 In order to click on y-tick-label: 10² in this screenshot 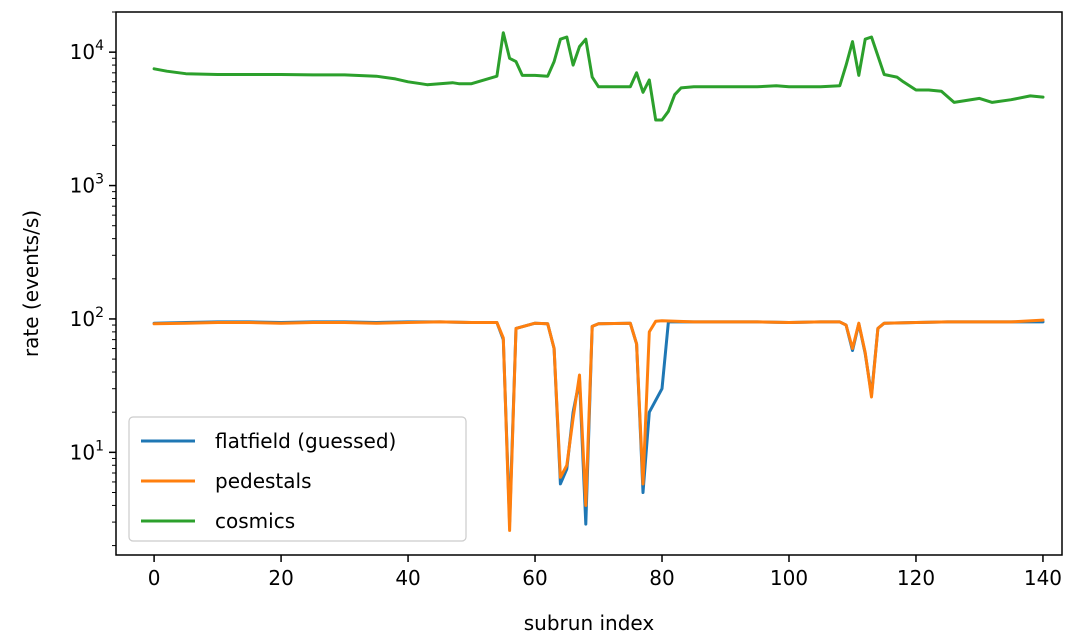, I will do `click(87, 318)`.